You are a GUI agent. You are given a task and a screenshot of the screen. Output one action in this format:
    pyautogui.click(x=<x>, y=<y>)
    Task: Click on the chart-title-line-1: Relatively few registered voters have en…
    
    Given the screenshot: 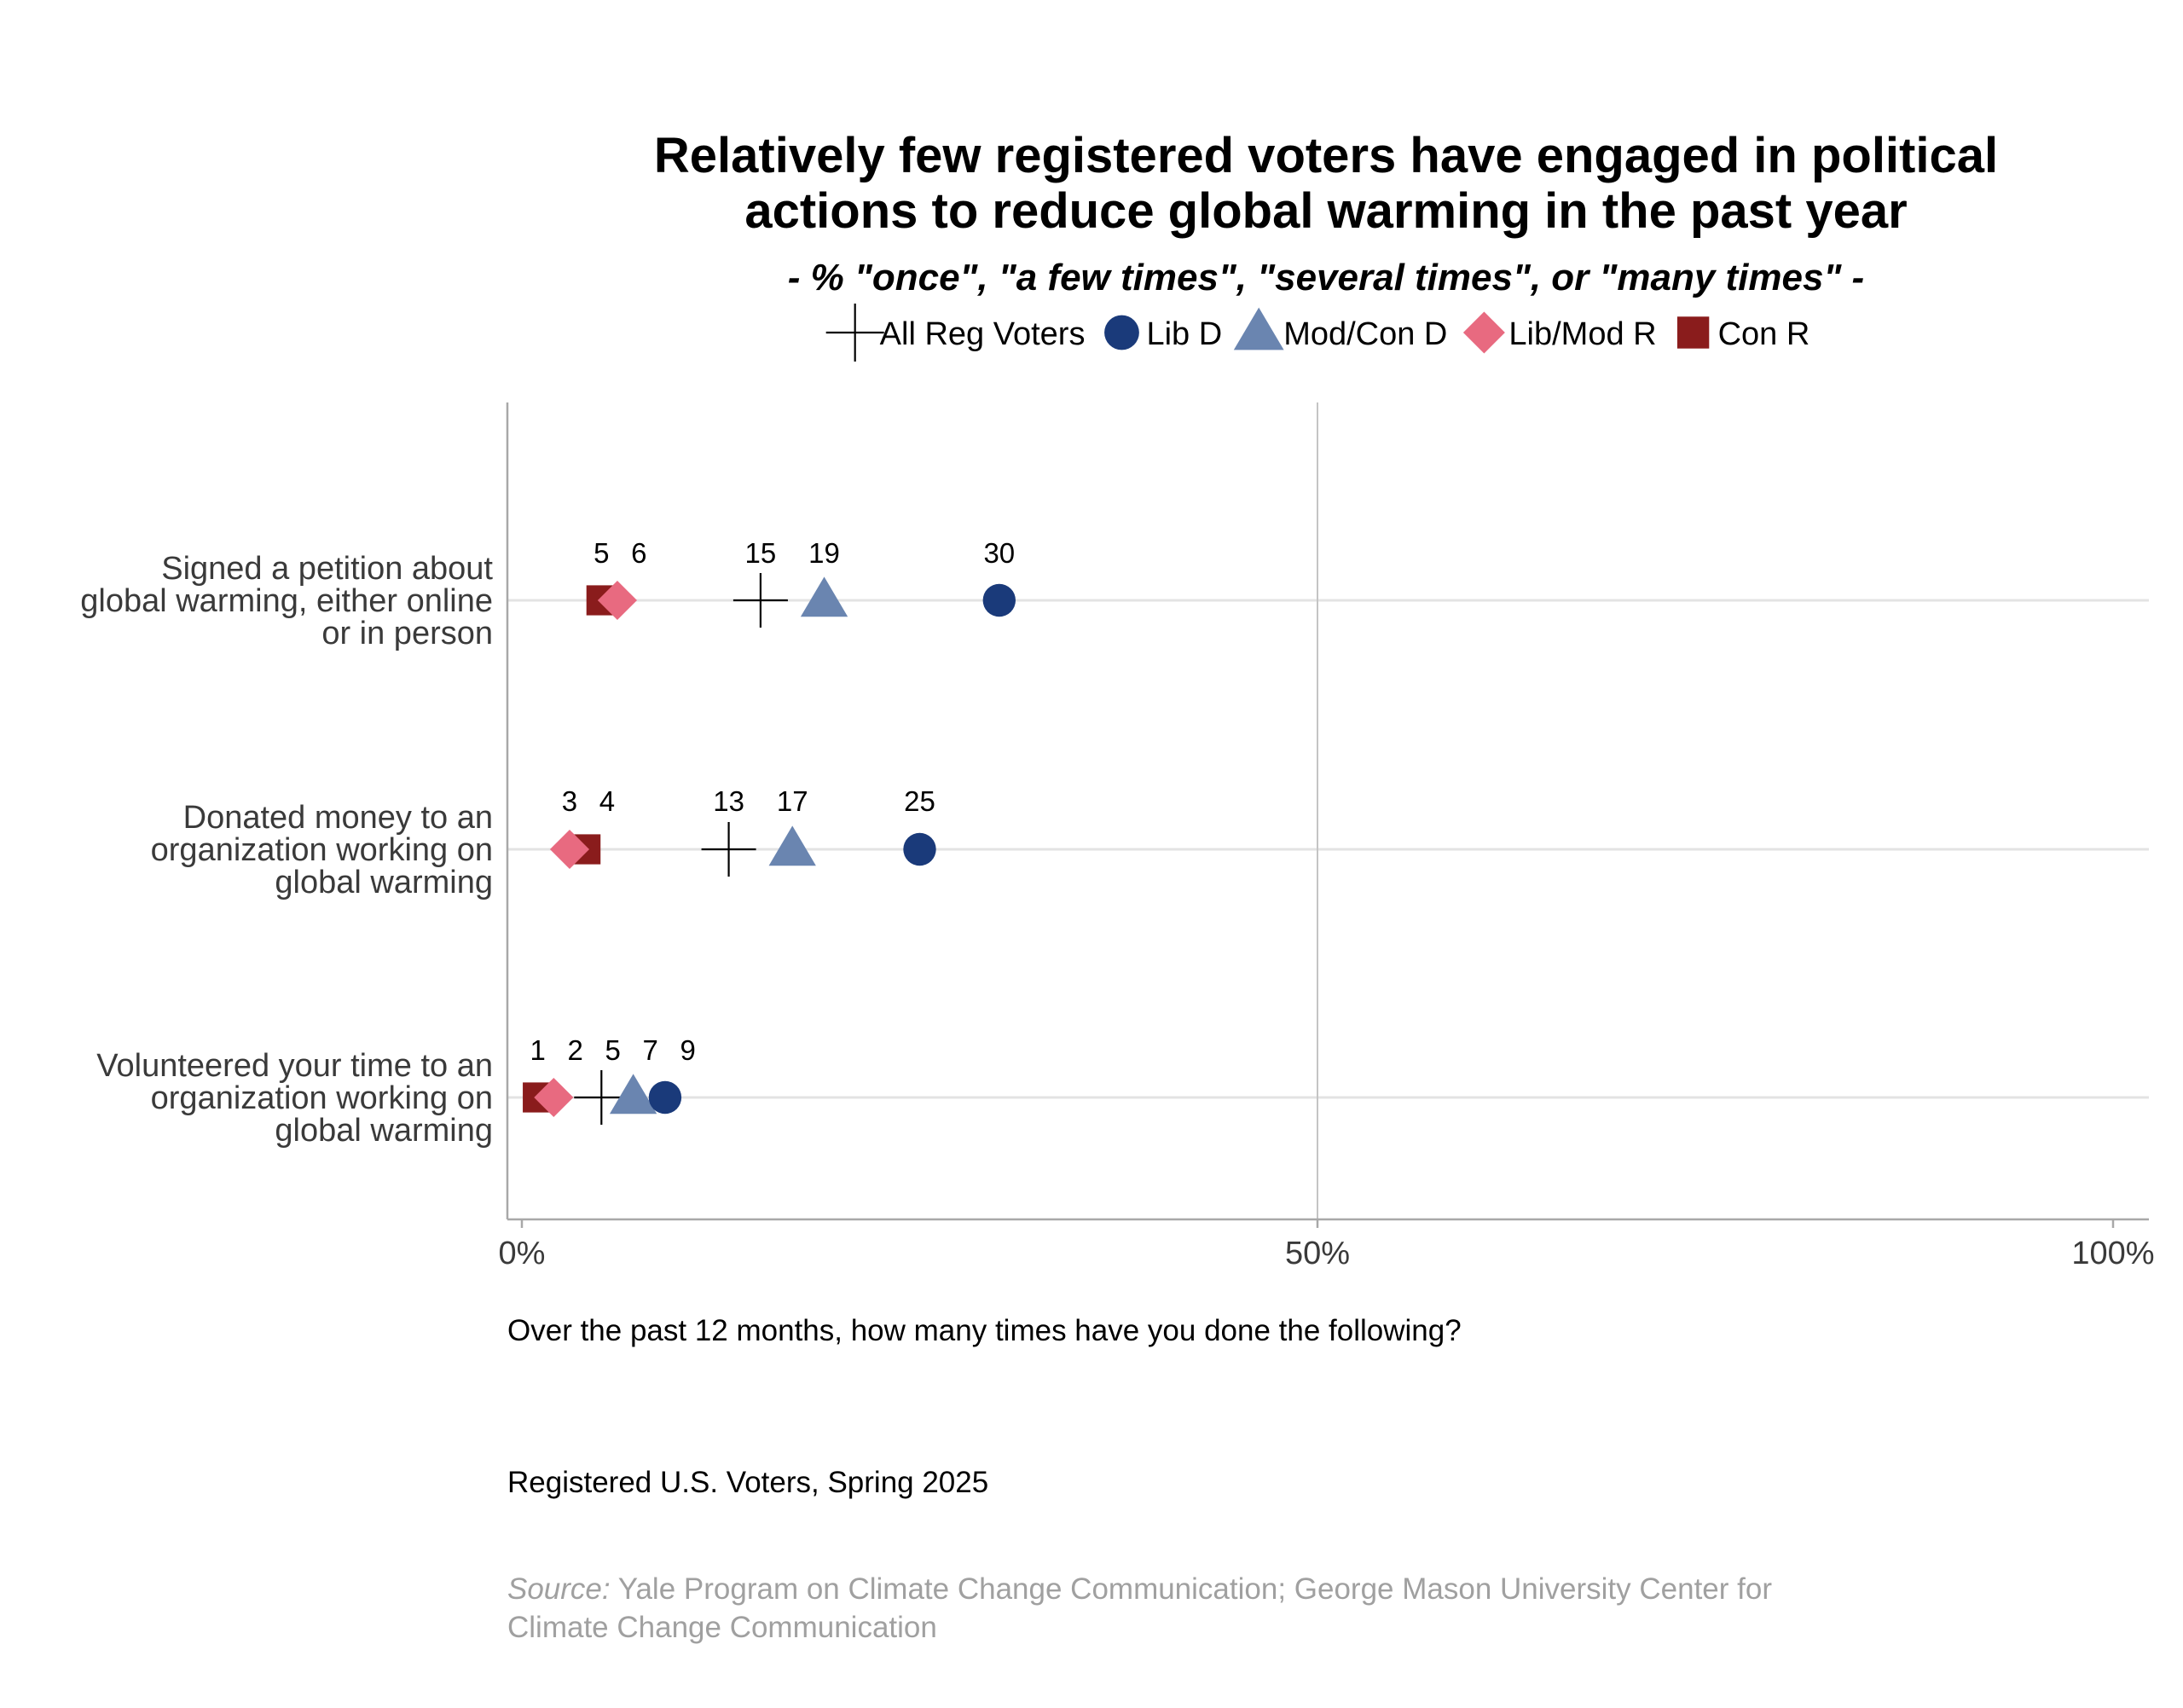 What is the action you would take?
    pyautogui.click(x=1326, y=155)
    